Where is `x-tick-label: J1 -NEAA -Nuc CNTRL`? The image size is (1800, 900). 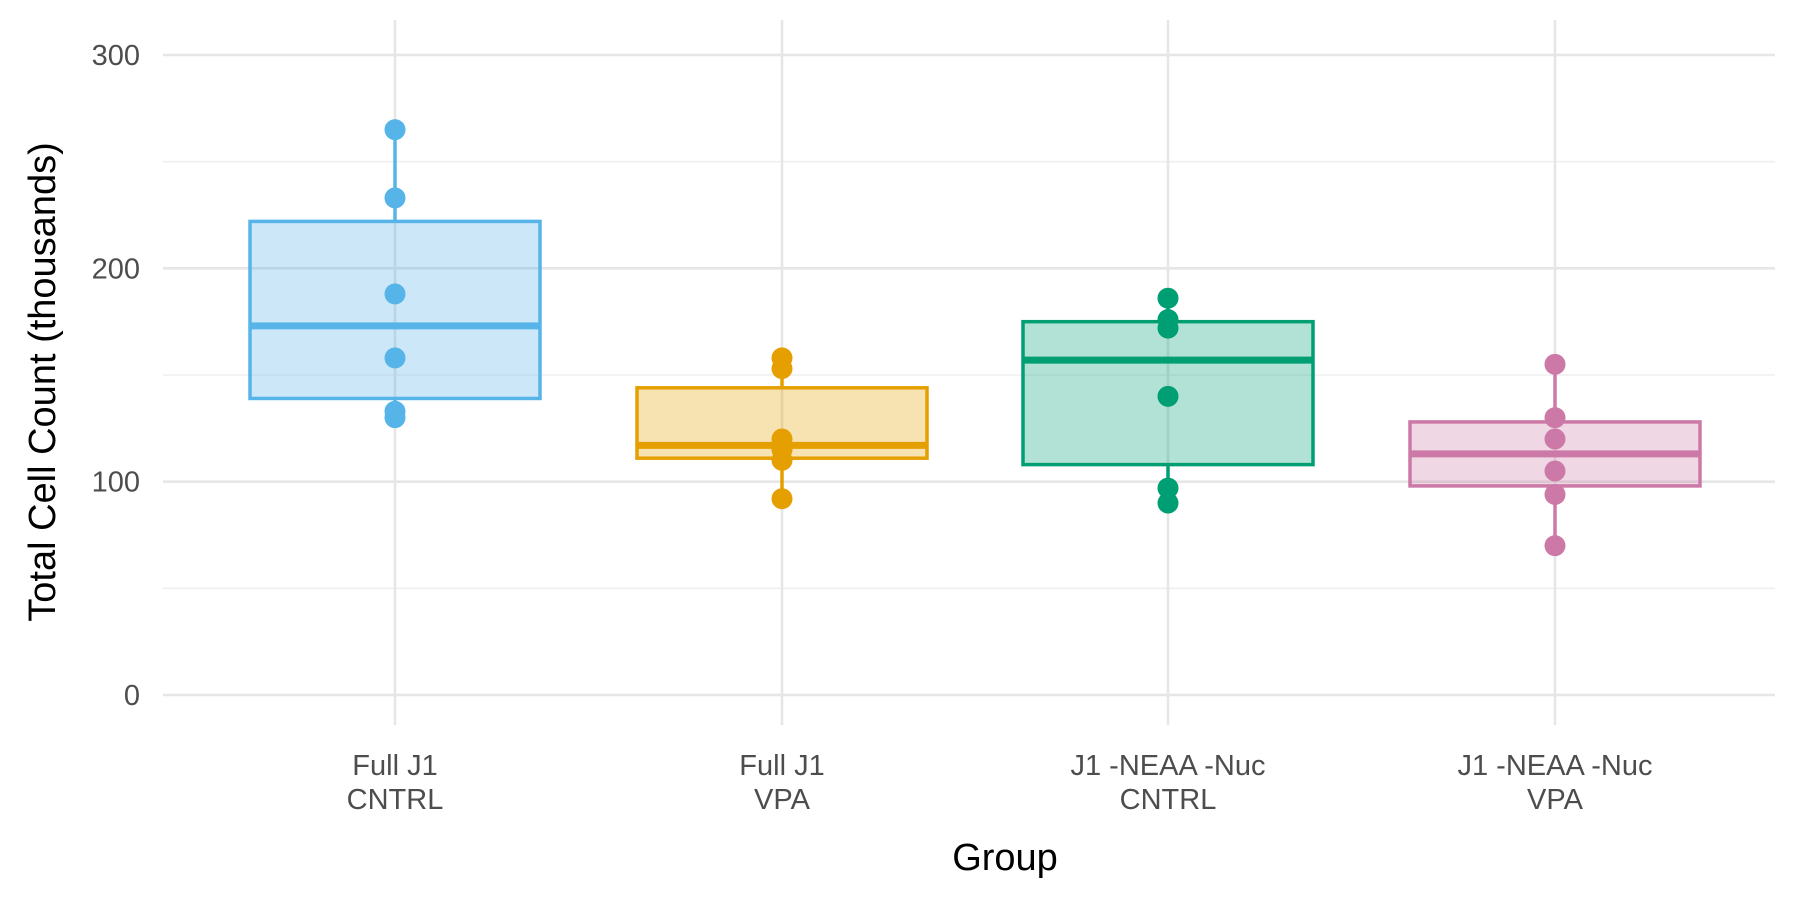
x-tick-label: J1 -NEAA -Nuc CNTRL is located at coordinates (1168, 783).